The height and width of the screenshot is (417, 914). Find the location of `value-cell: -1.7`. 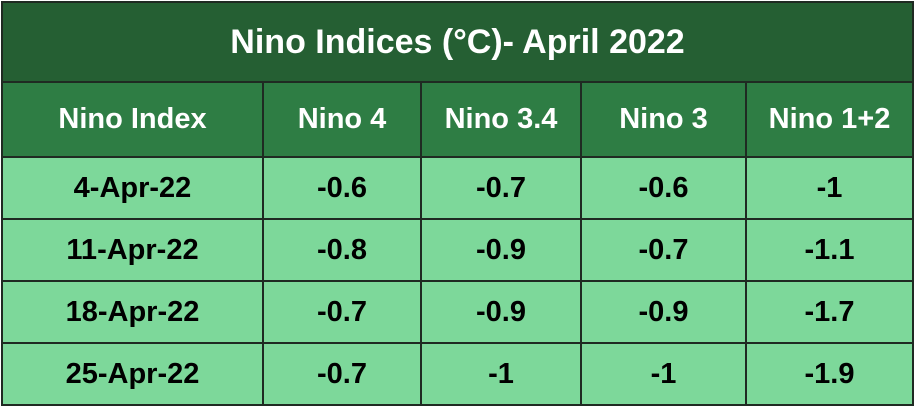

value-cell: -1.7 is located at coordinates (829, 312).